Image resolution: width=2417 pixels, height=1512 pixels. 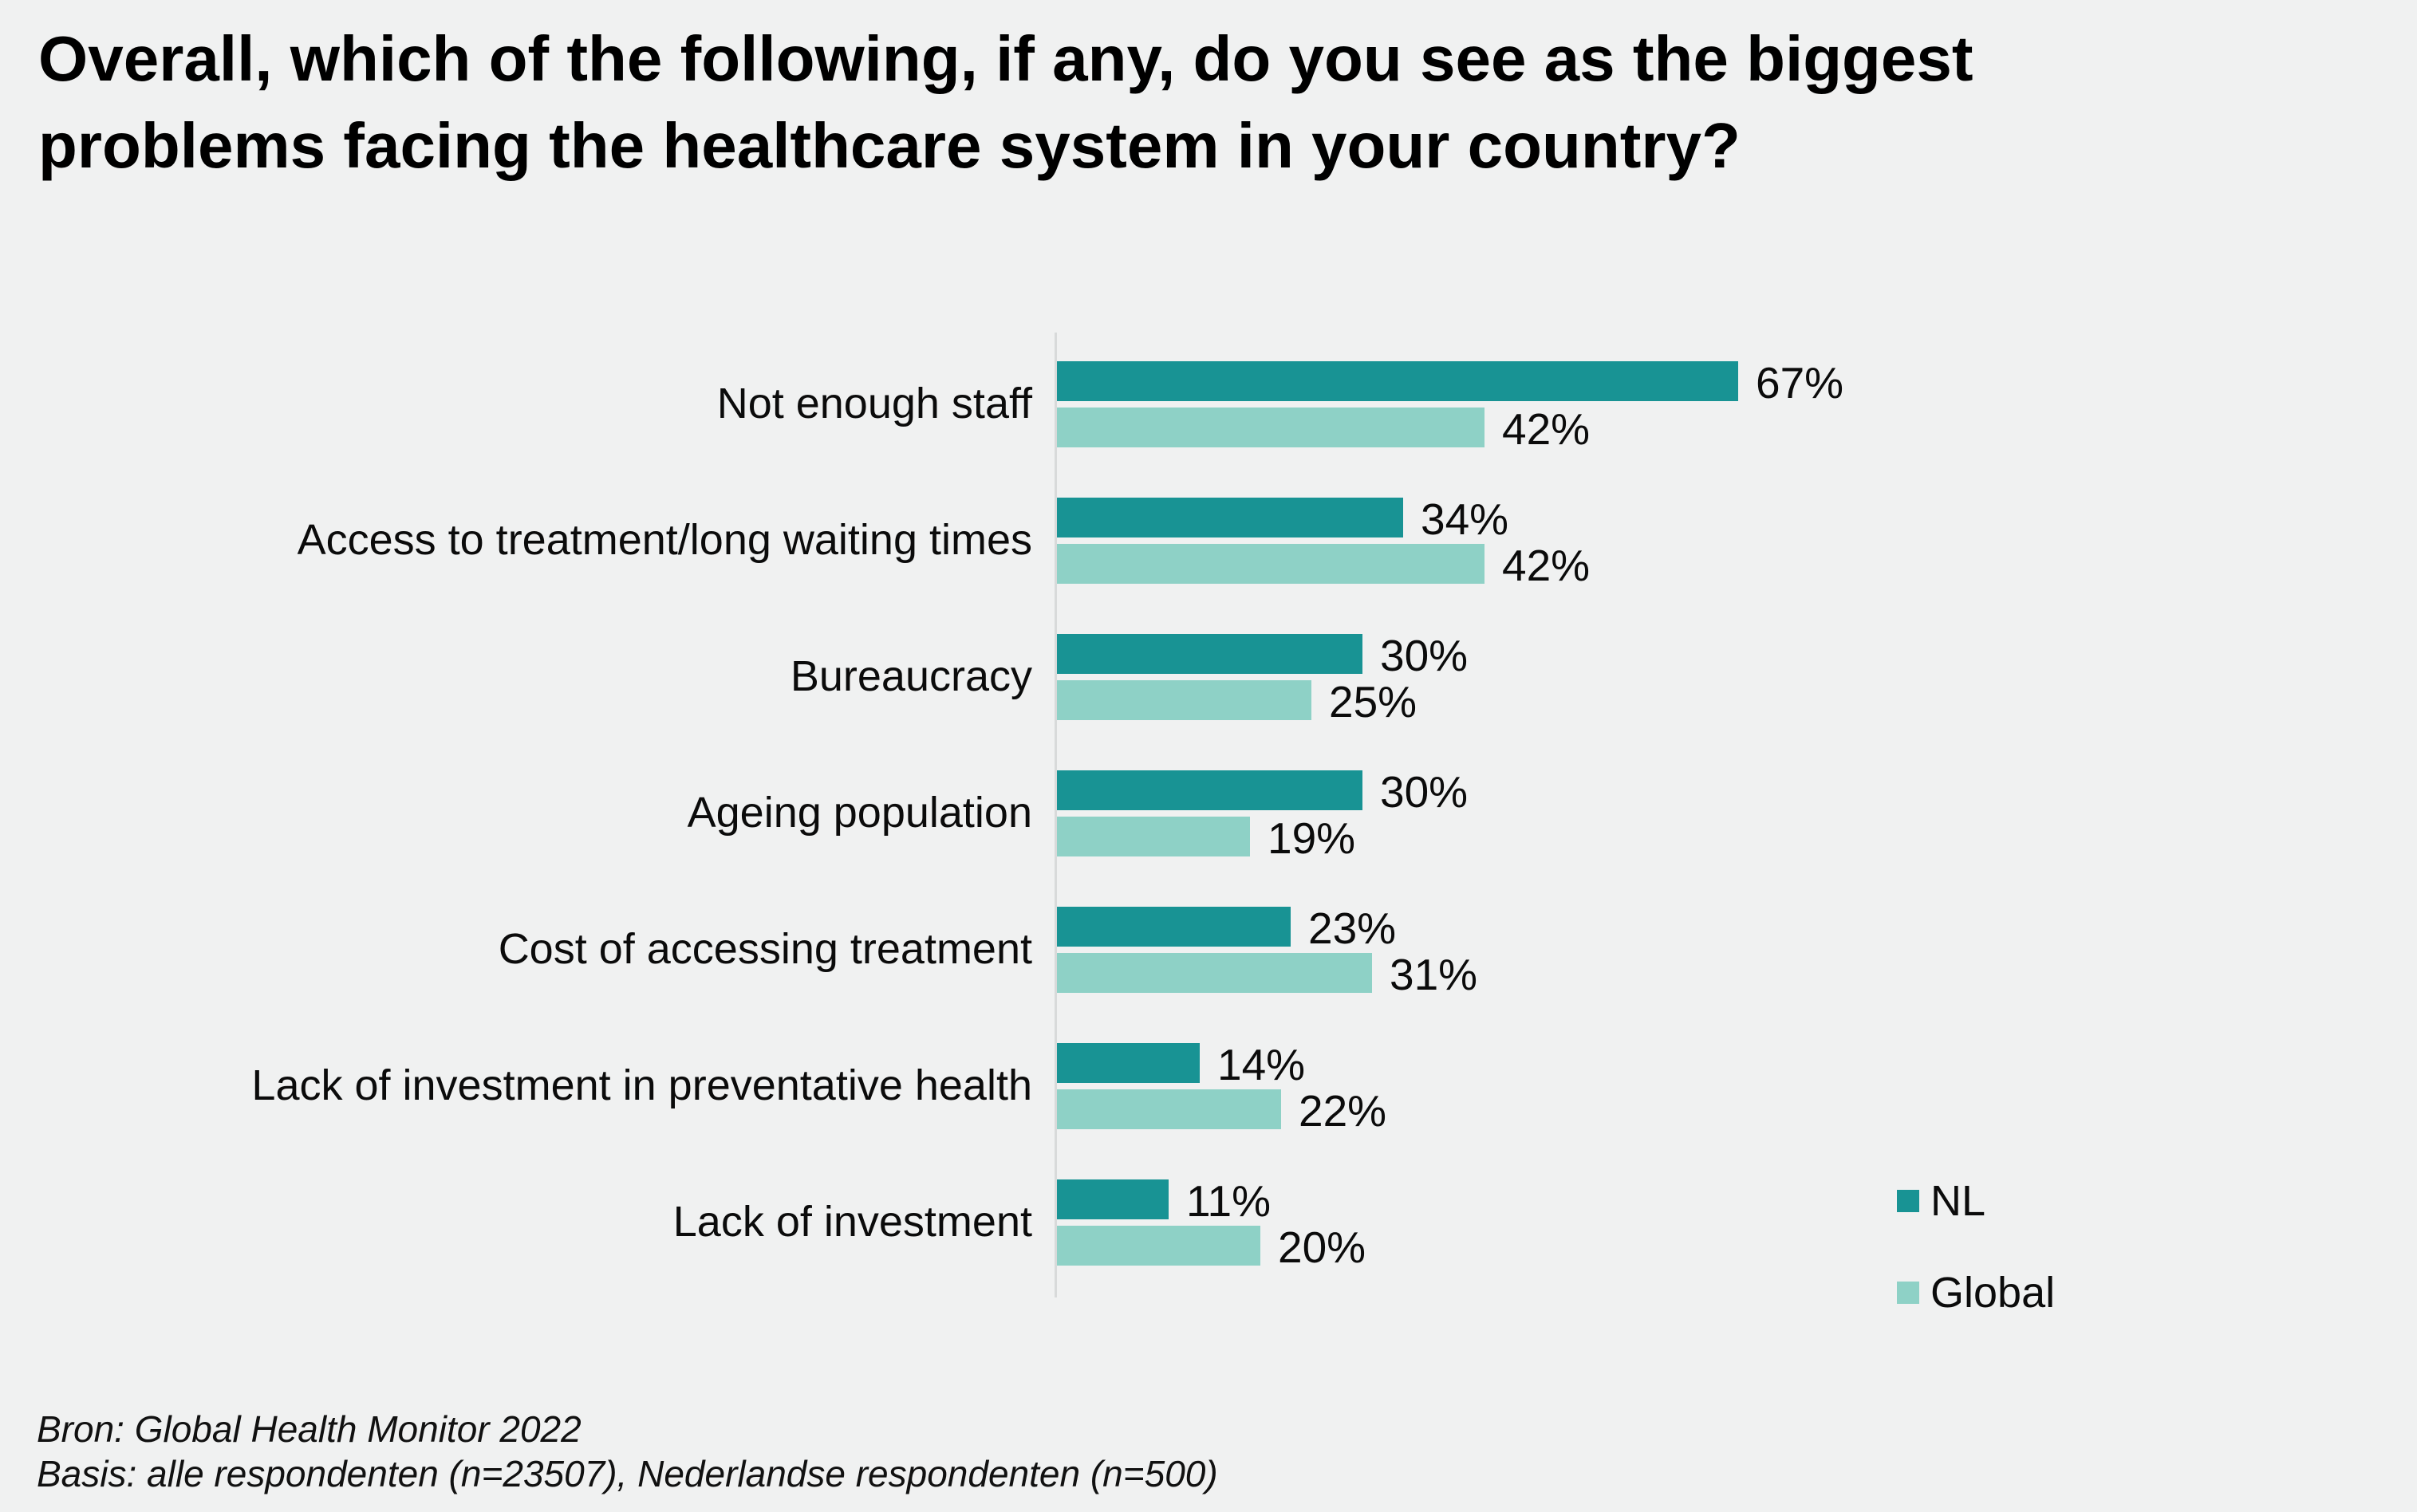 What do you see at coordinates (1908, 1201) in the screenshot?
I see `legend-swatch-nl` at bounding box center [1908, 1201].